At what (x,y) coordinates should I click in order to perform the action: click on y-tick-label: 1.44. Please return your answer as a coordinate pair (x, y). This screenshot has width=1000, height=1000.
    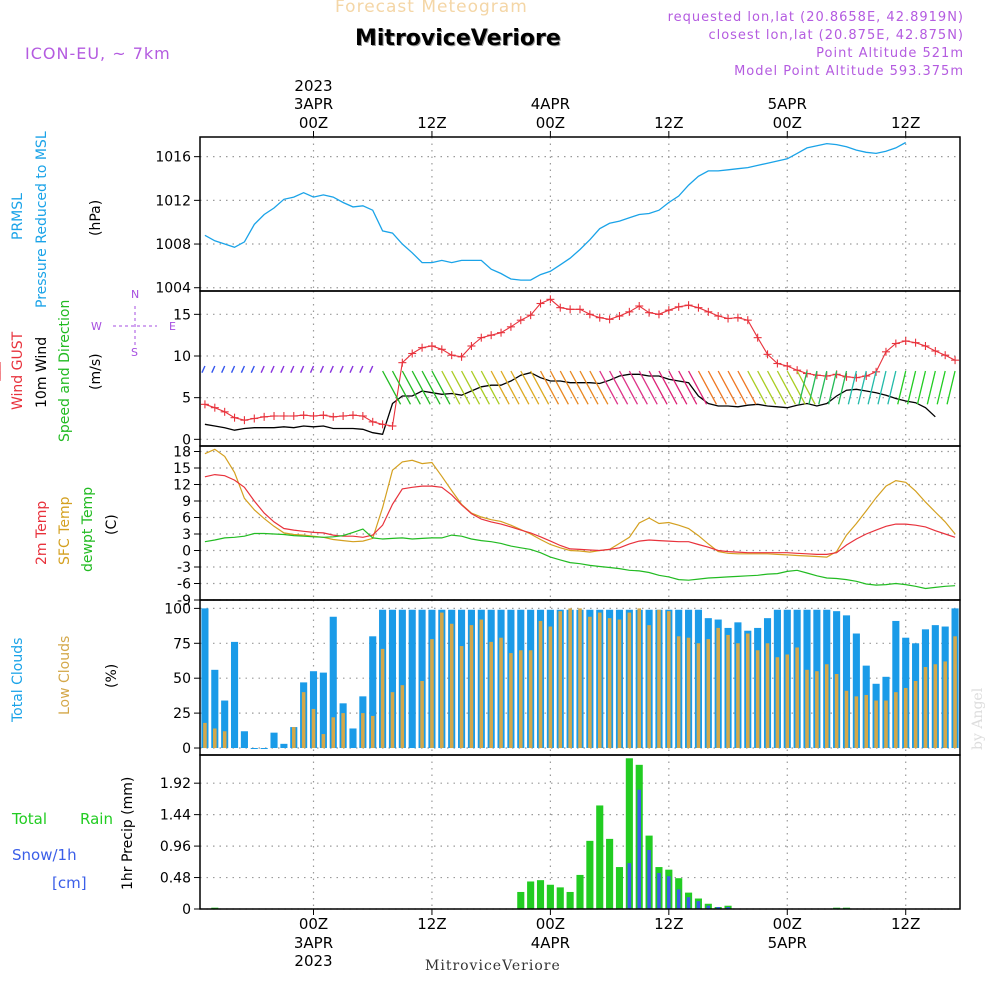
    Looking at the image, I should click on (175, 816).